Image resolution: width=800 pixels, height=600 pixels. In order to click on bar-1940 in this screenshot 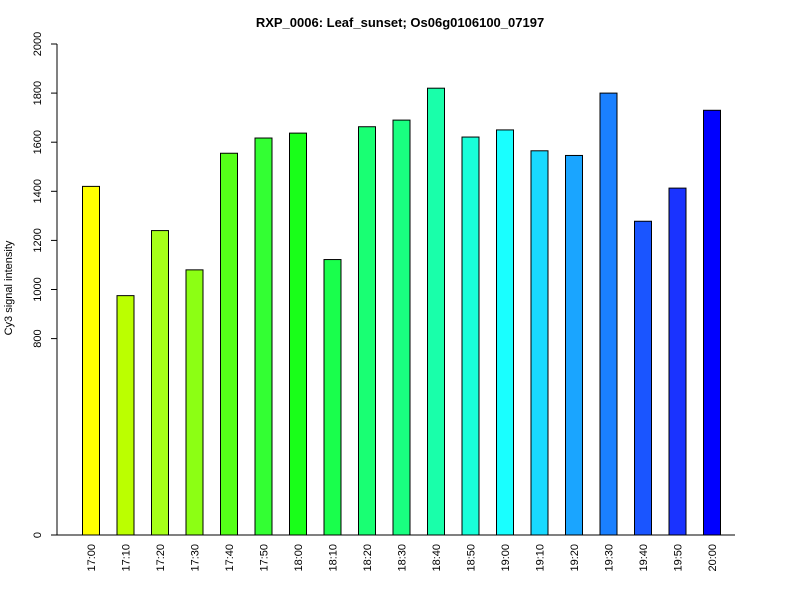, I will do `click(643, 378)`.